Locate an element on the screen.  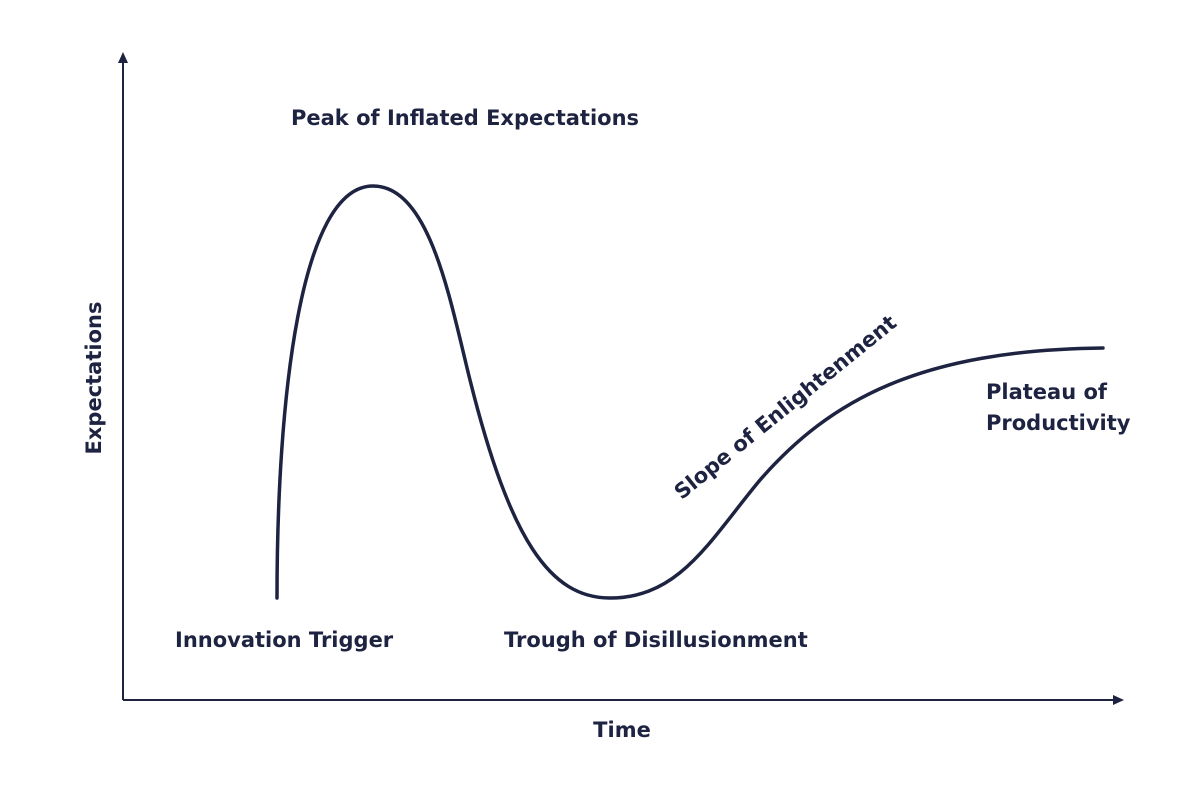
y-axis-label: Expectations is located at coordinates (94, 378).